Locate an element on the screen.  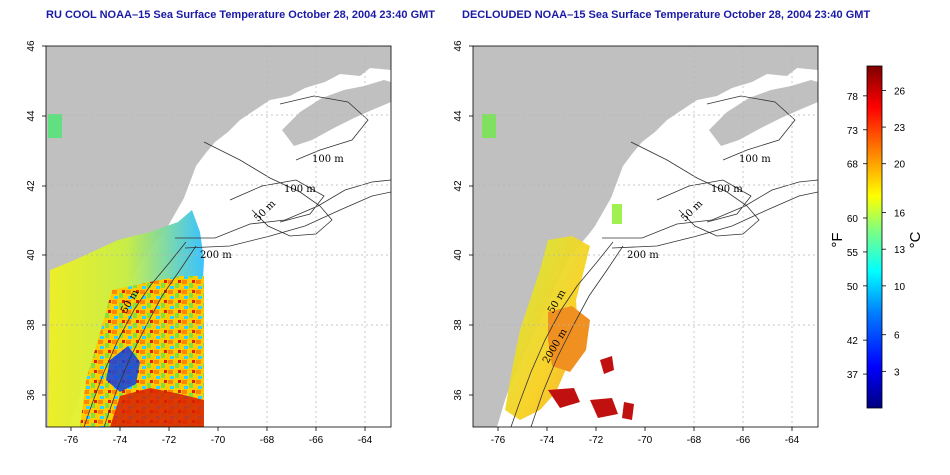
left-sst-cold-patch is located at coordinates (123, 369).